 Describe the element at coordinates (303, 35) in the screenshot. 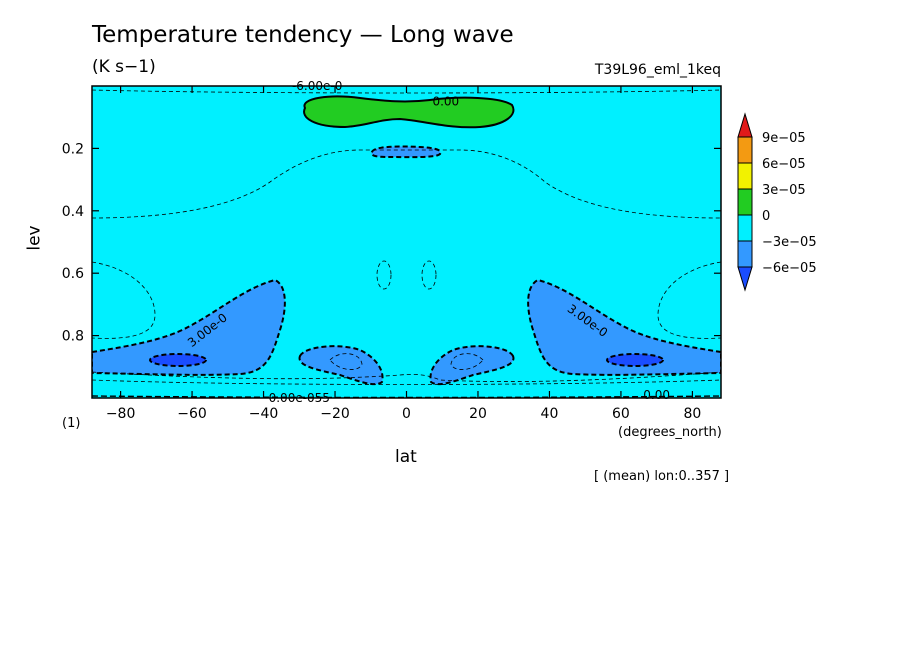

I see `chart-title: Temperature tendency — Long wave` at that location.